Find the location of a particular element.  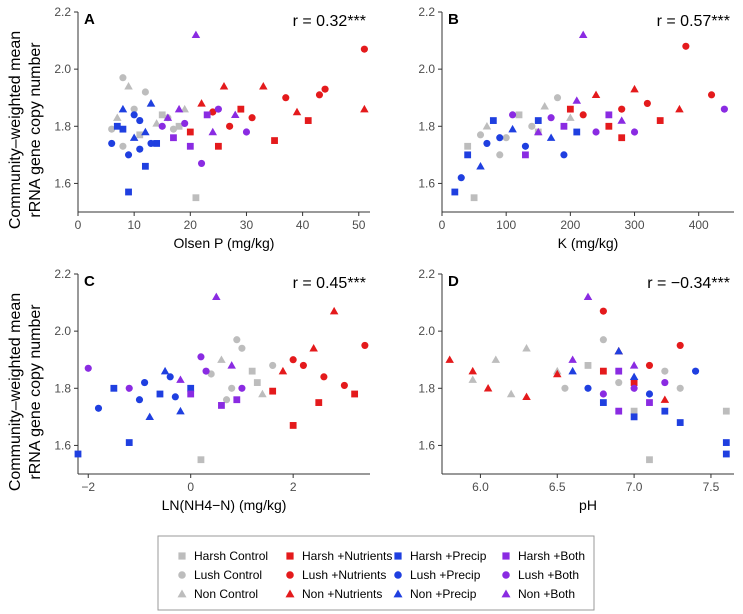

x-axis-title: Olsen P (mg/kg) is located at coordinates (224, 243).